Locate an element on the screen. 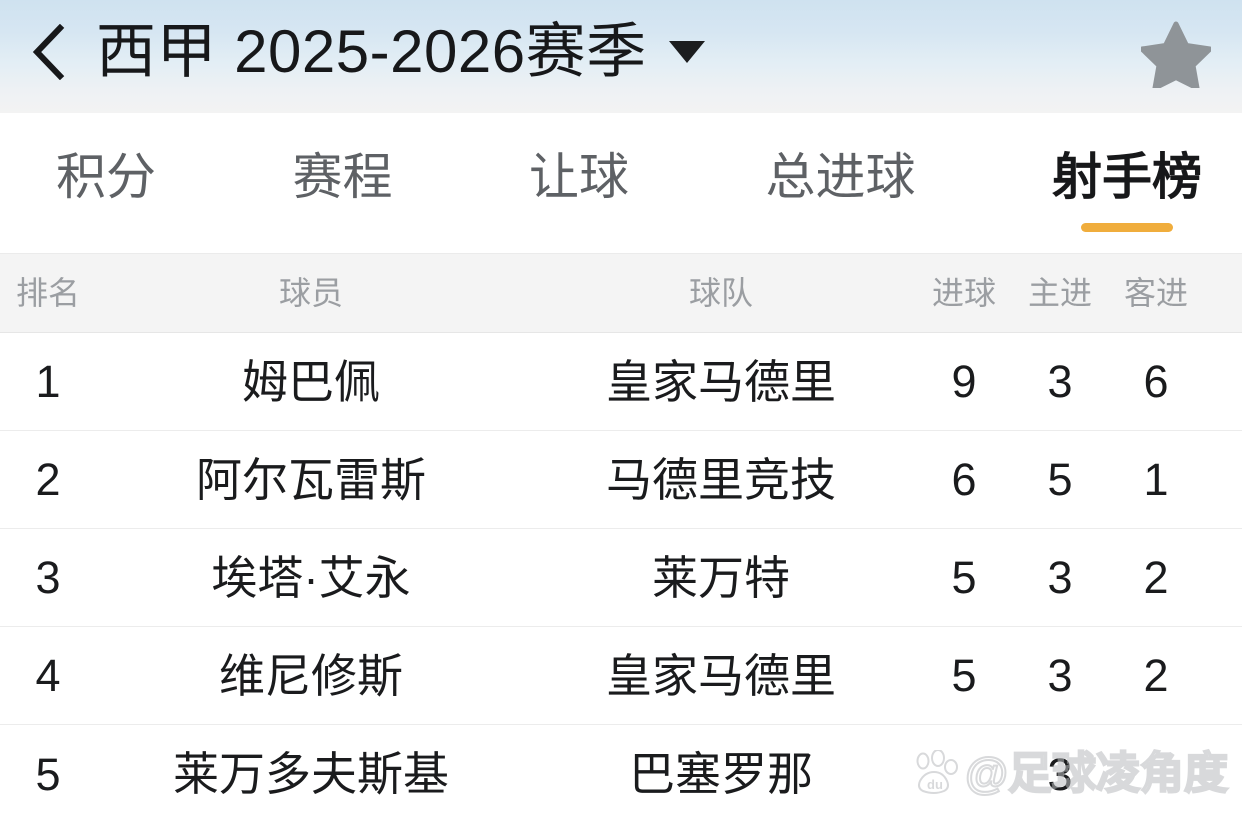 The image size is (1242, 824). cell-rank: 5 is located at coordinates (48, 774).